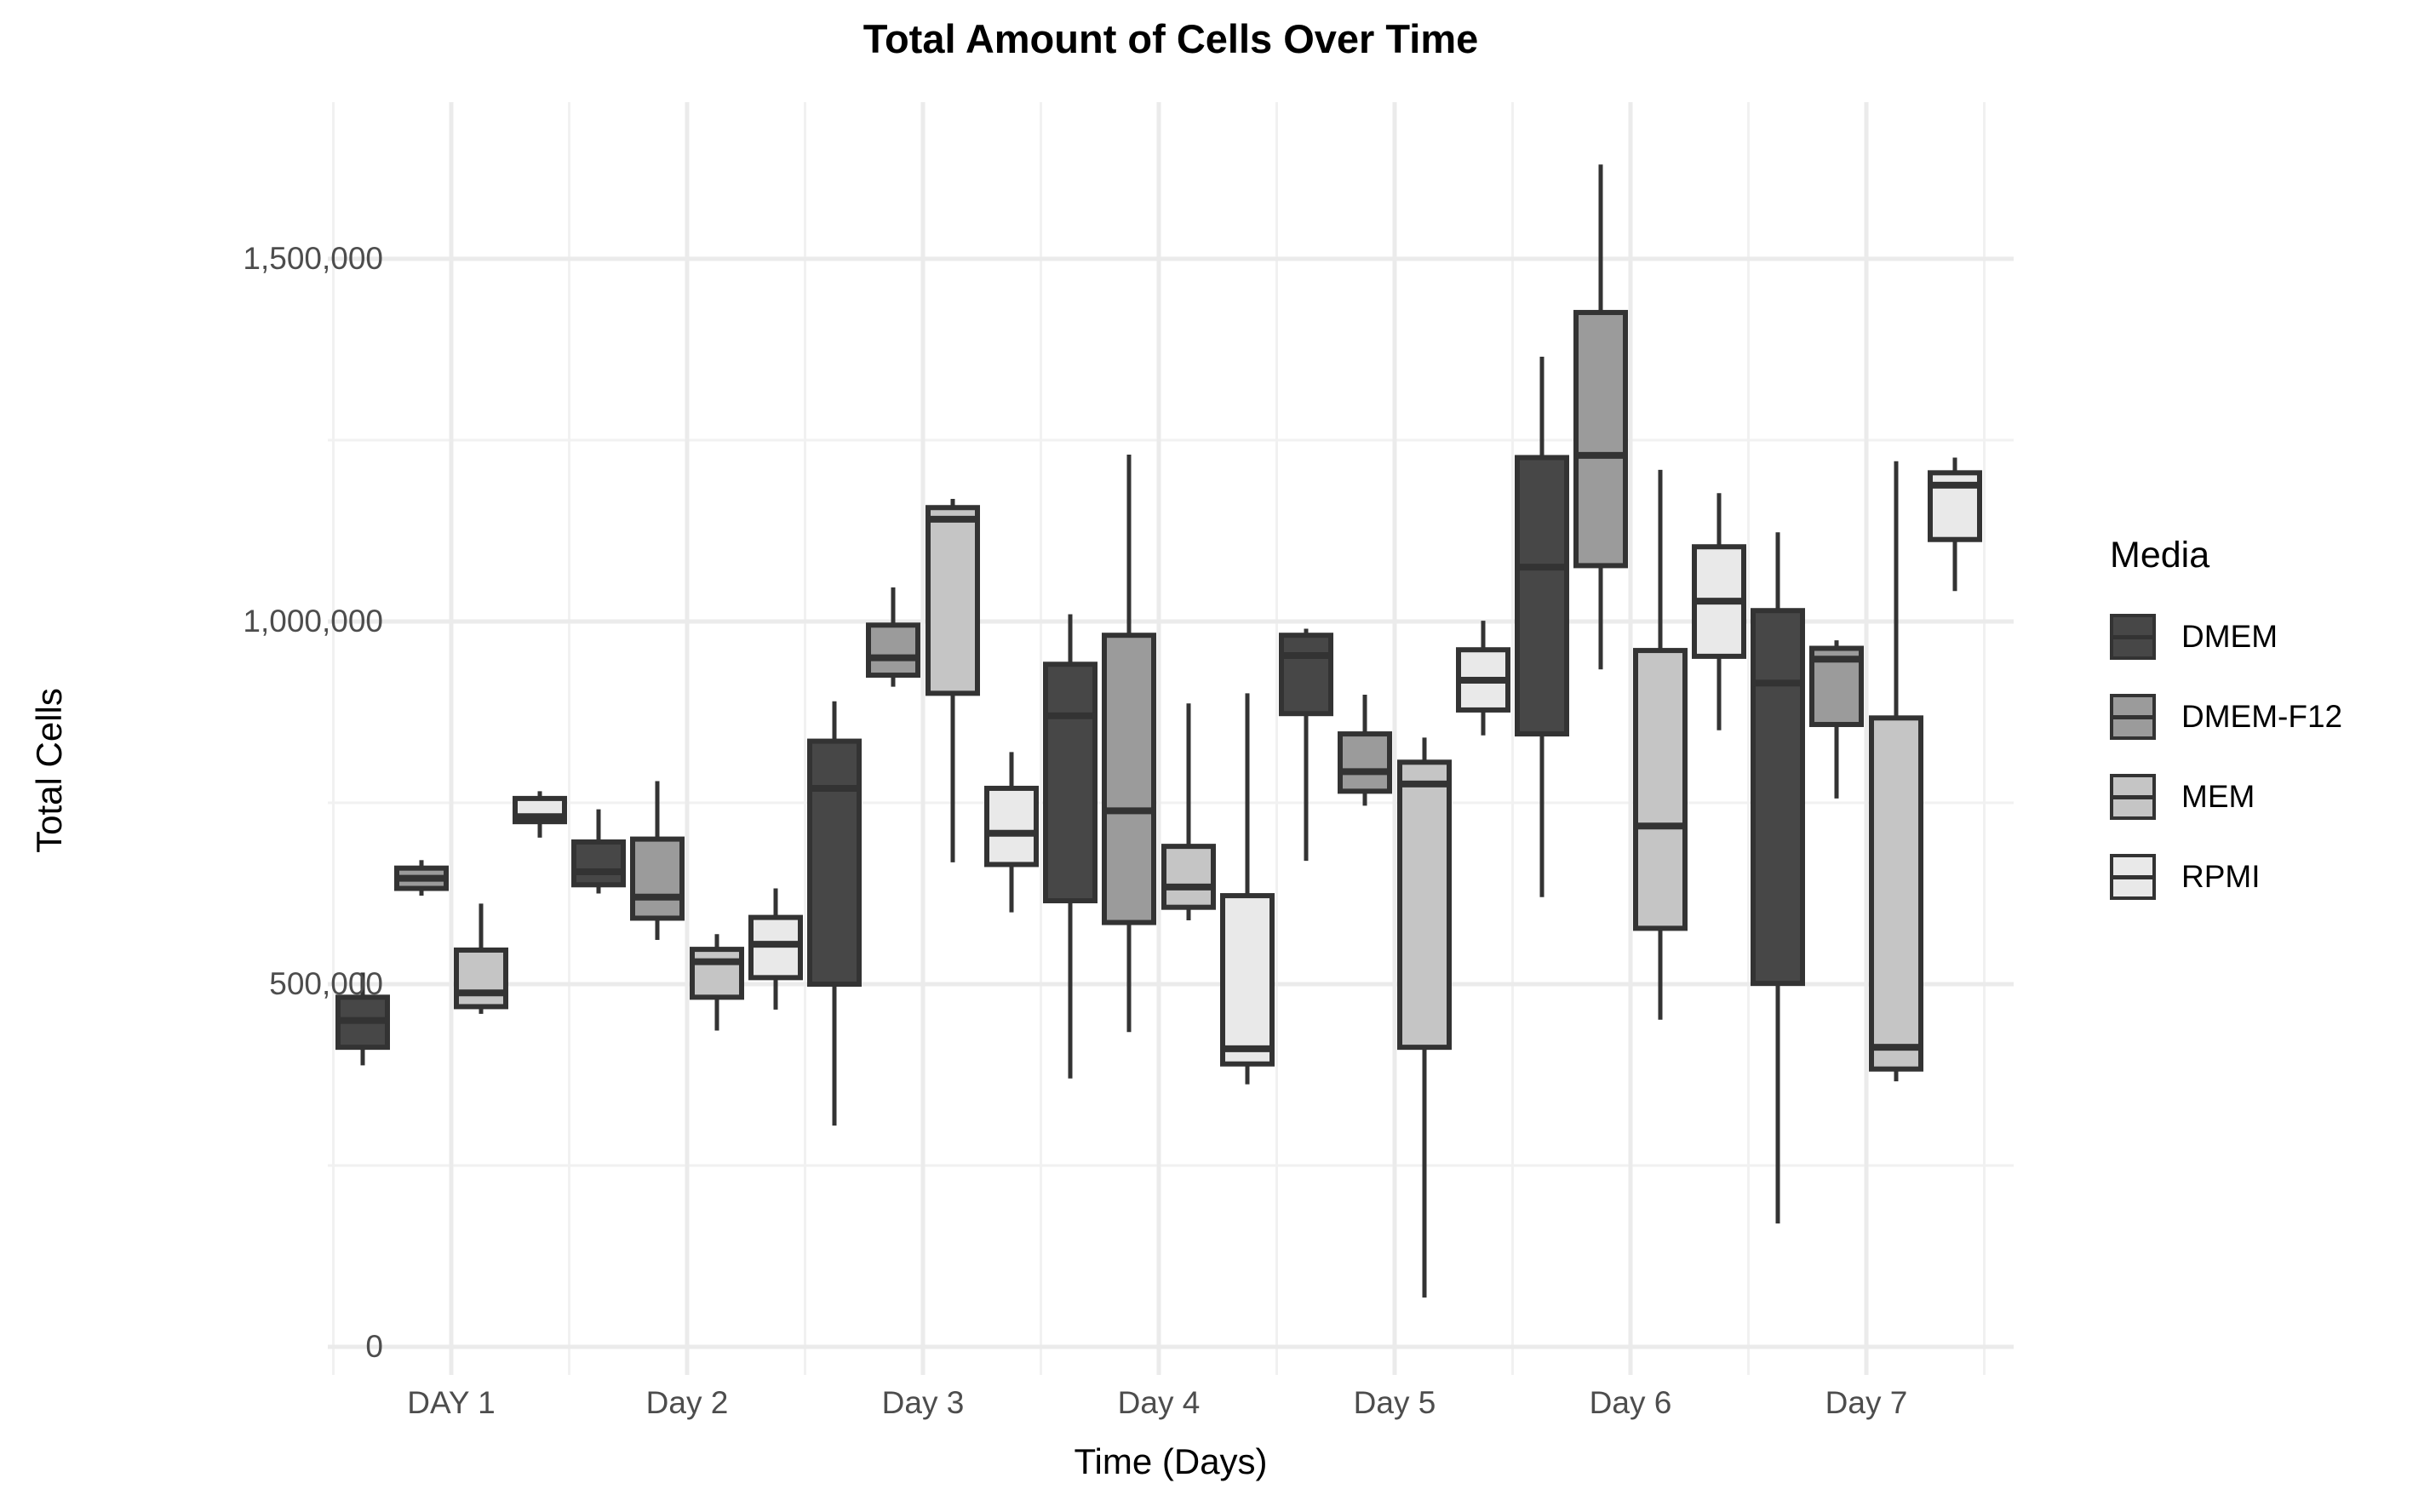 Image resolution: width=2430 pixels, height=1512 pixels. What do you see at coordinates (2229, 636) in the screenshot?
I see `legend-label: DMEM` at bounding box center [2229, 636].